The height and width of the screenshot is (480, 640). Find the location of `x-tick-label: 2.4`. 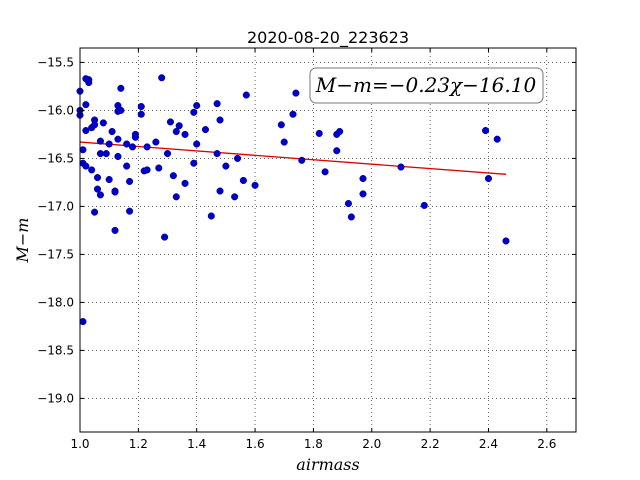

x-tick-label: 2.4 is located at coordinates (488, 444).